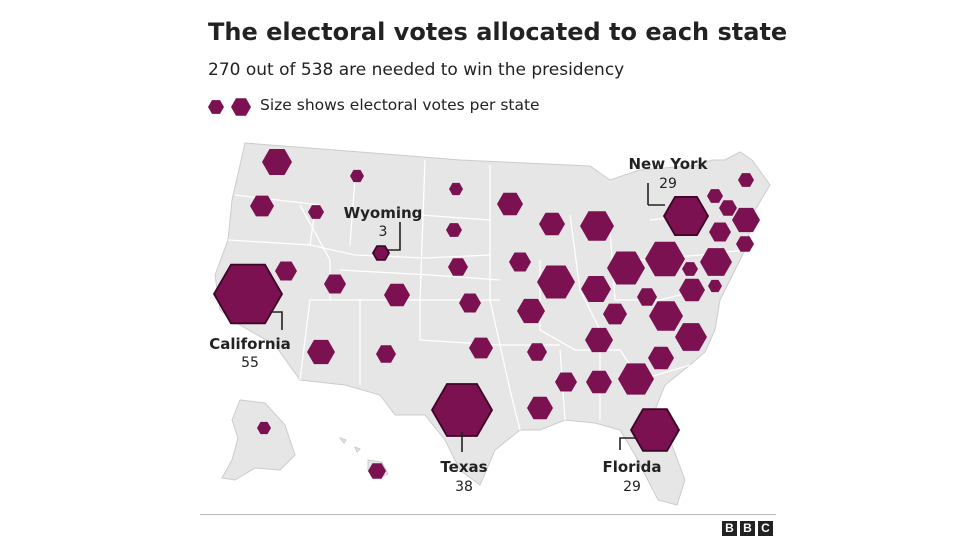  I want to click on bbc-logo: B B C, so click(747, 528).